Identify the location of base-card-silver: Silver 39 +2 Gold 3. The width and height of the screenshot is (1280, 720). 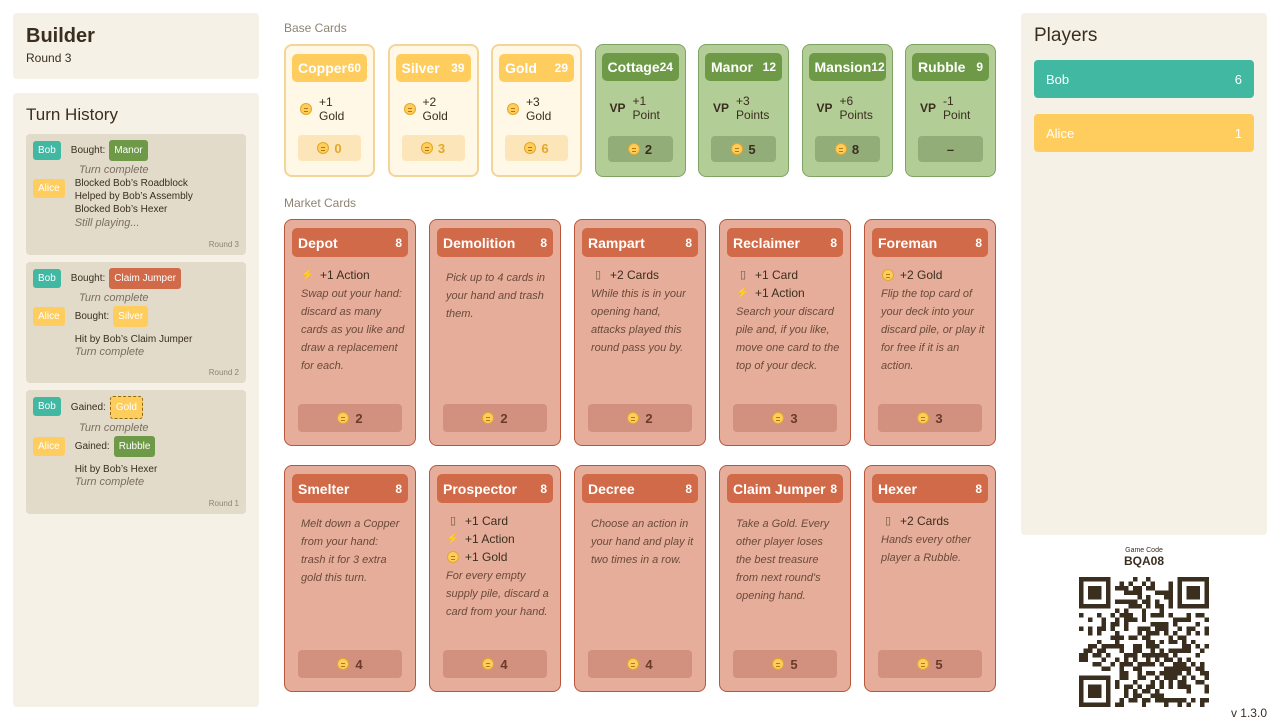
(433, 110).